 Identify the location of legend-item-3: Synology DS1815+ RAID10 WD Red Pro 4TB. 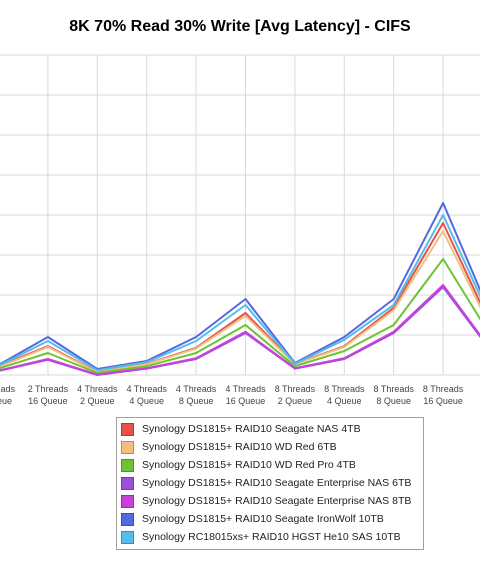
(270, 465).